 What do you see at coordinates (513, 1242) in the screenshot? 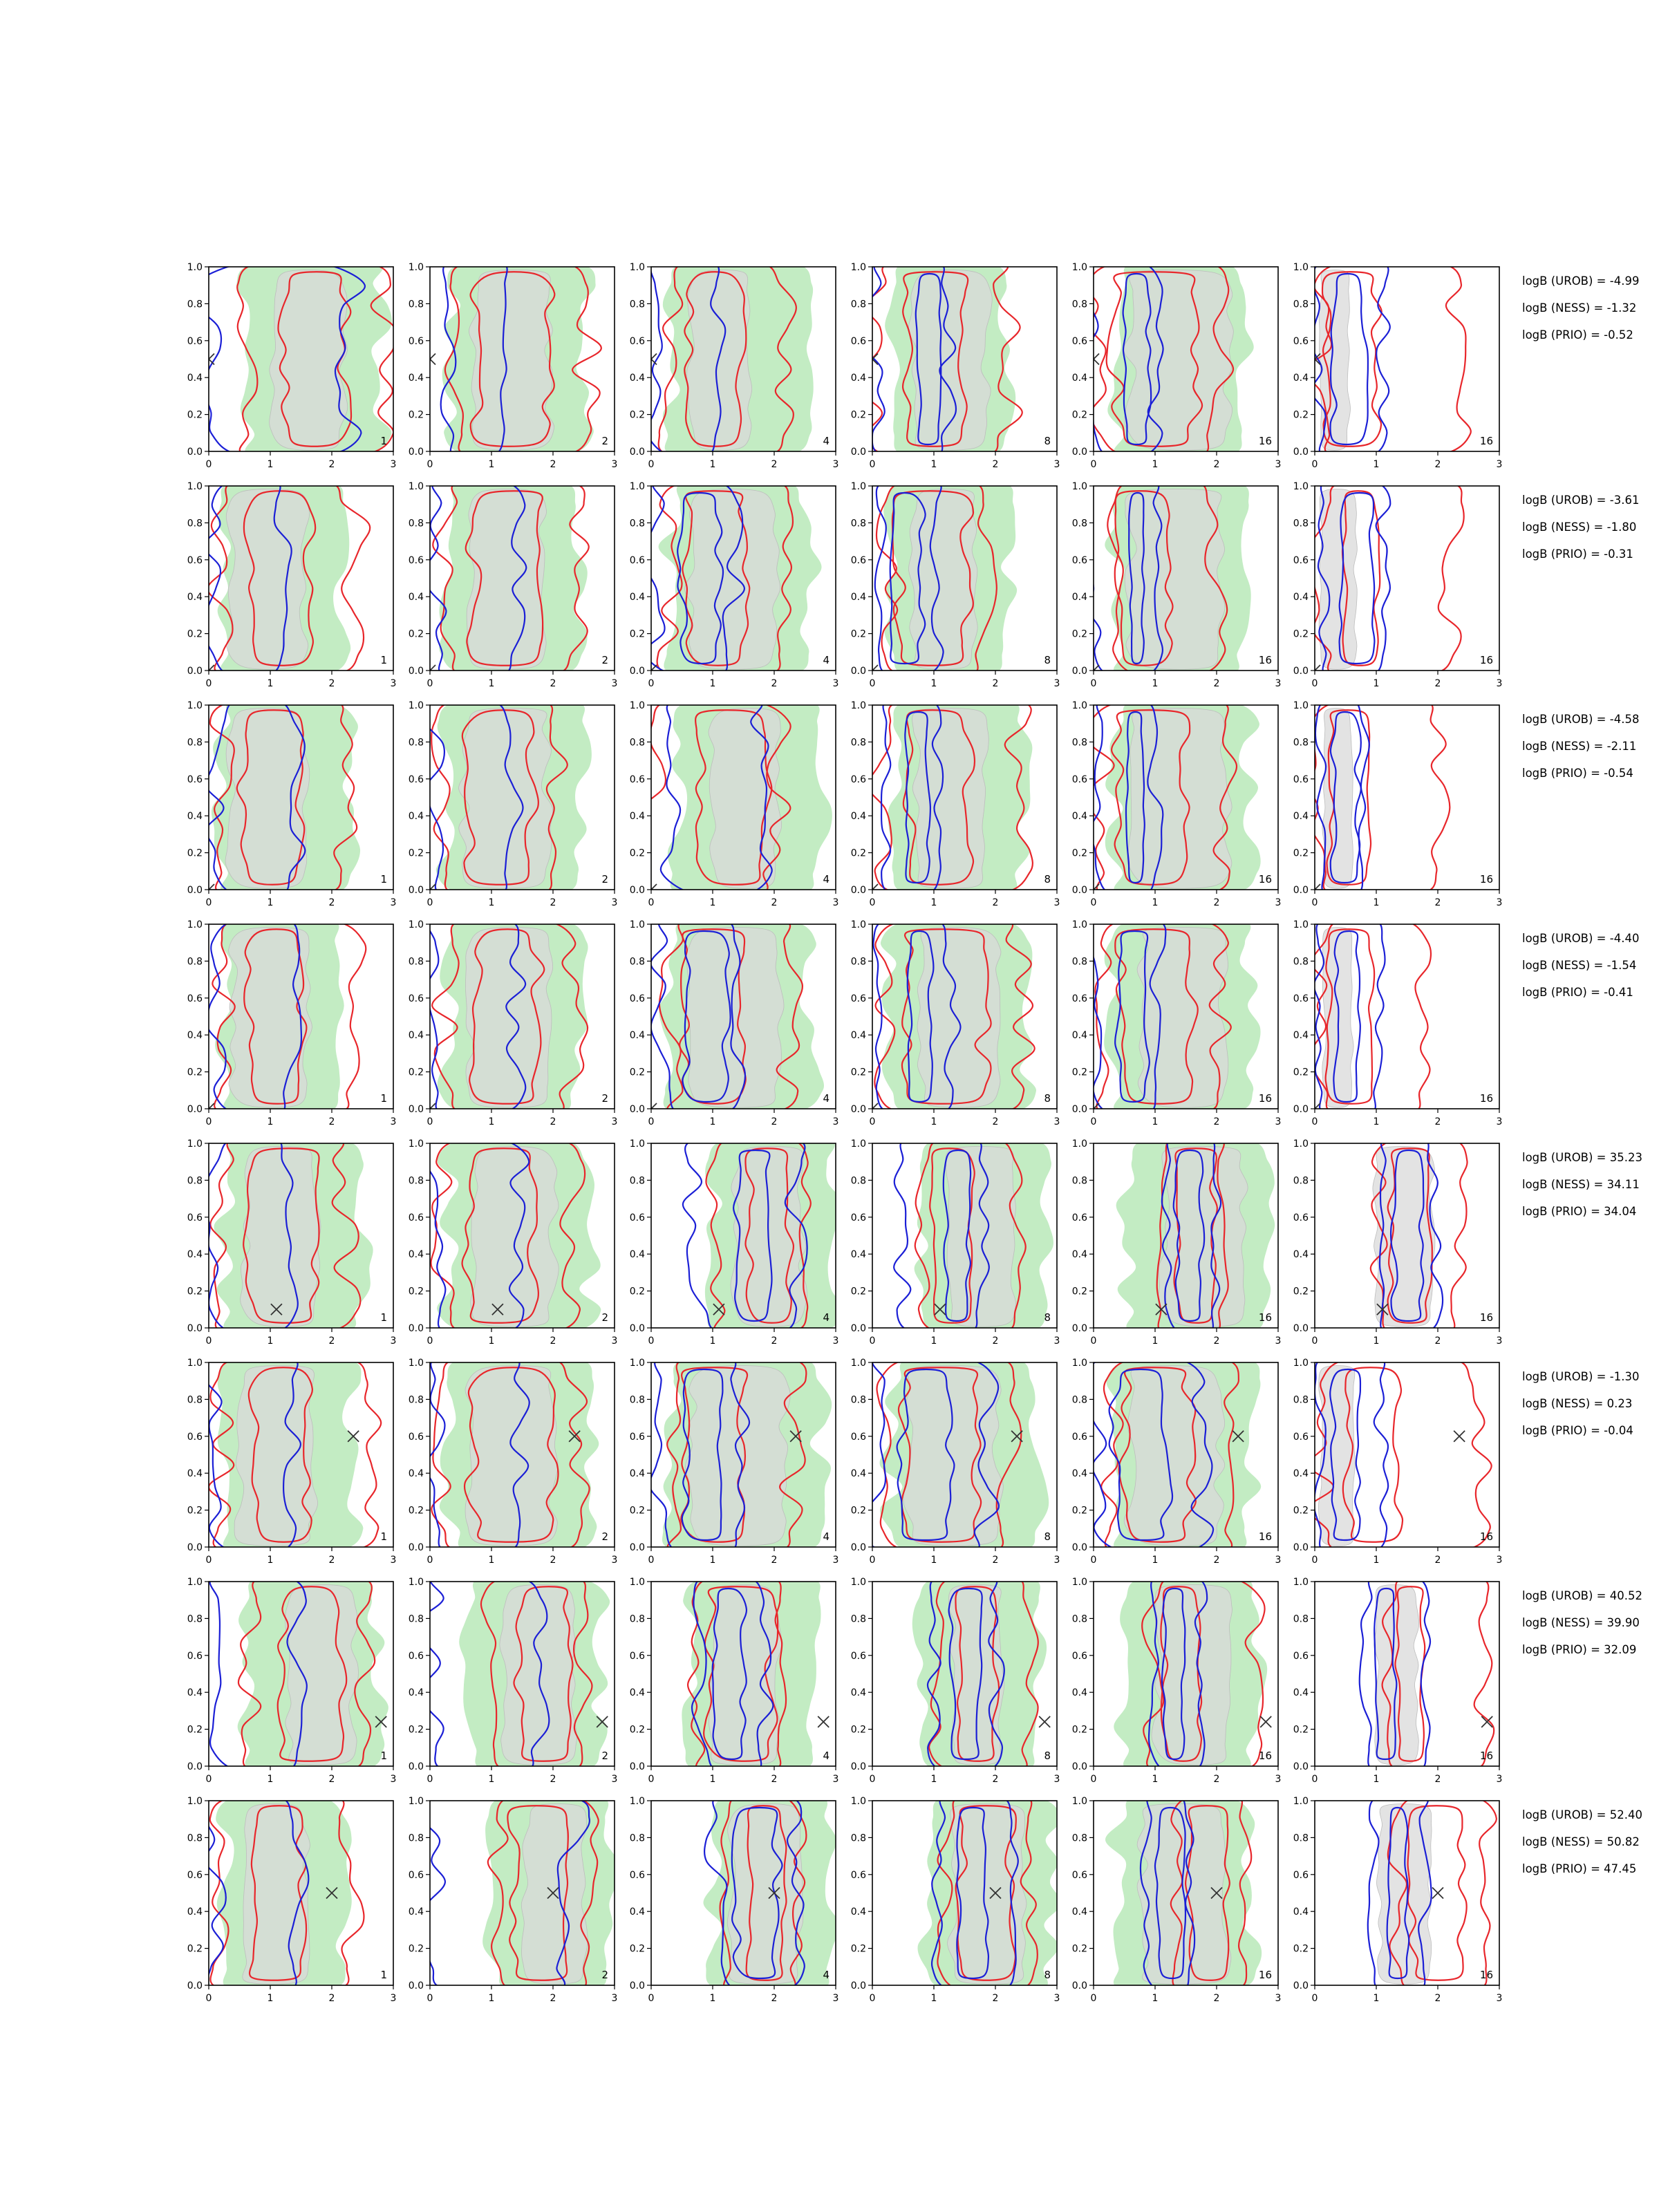
I see `panel-r5-c2: 0.00.20.40.60.81.00 1 2 32` at bounding box center [513, 1242].